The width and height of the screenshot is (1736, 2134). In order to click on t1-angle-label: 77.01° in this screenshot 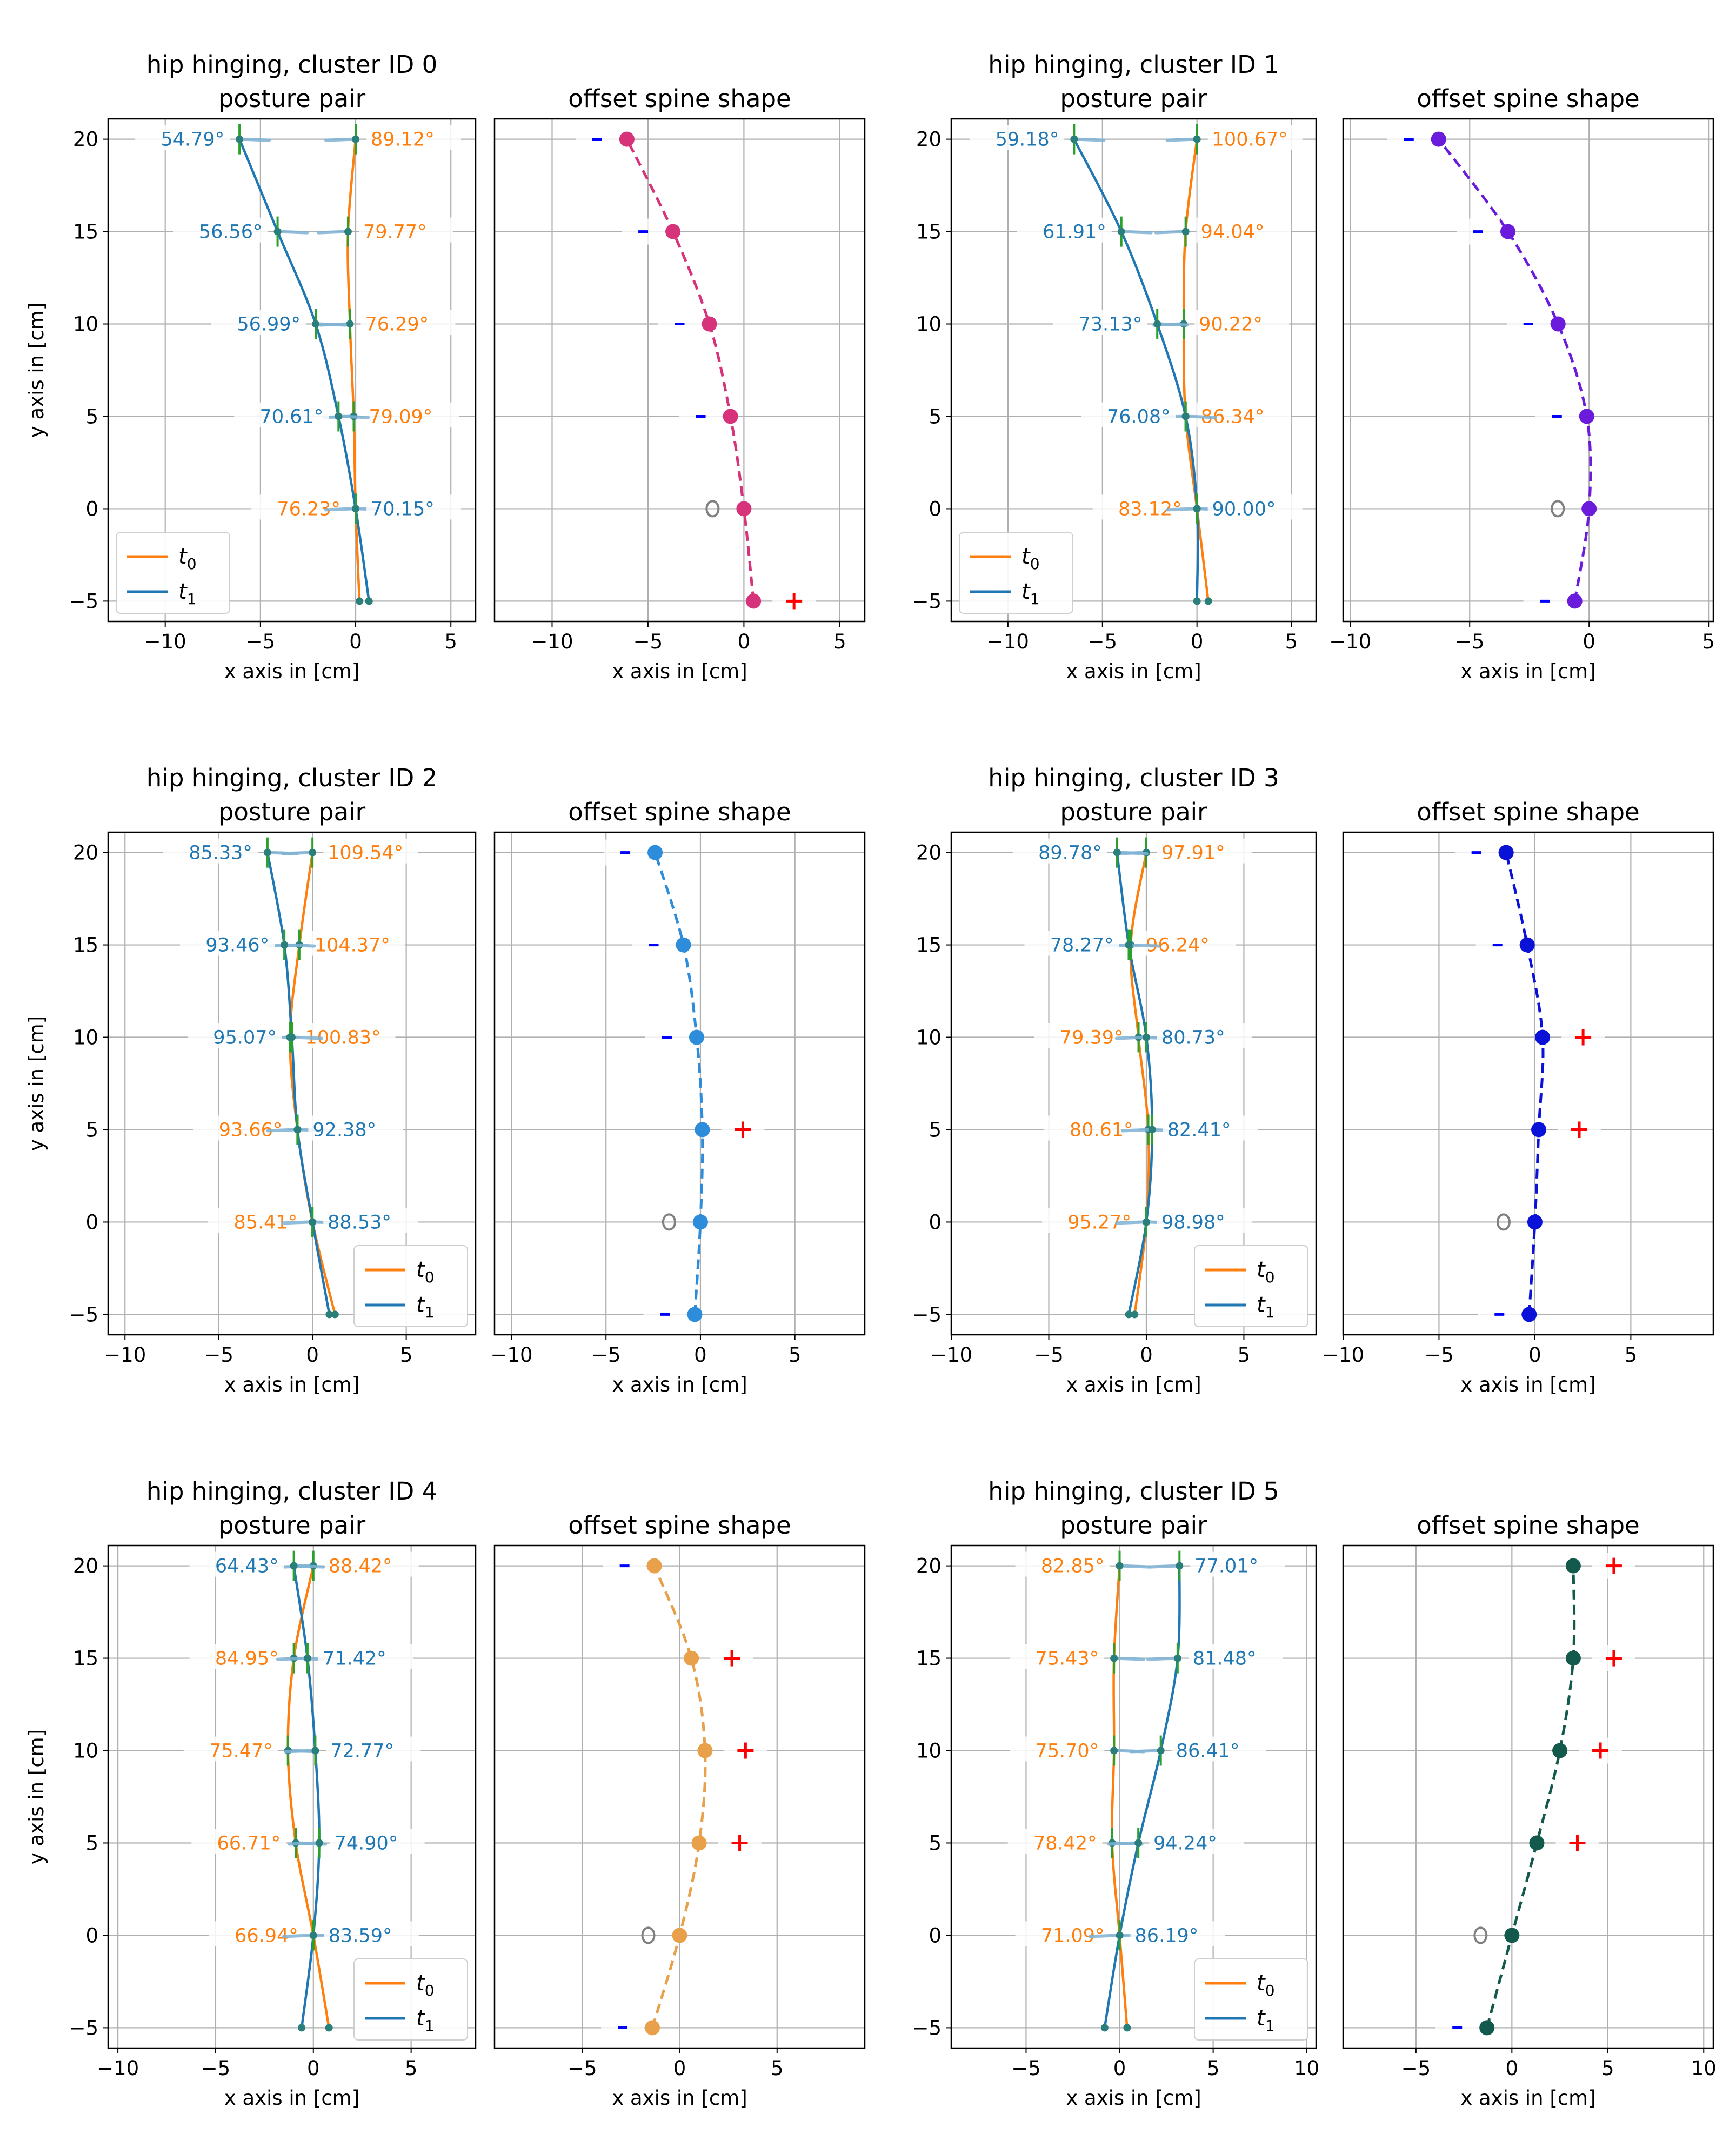, I will do `click(1226, 1566)`.